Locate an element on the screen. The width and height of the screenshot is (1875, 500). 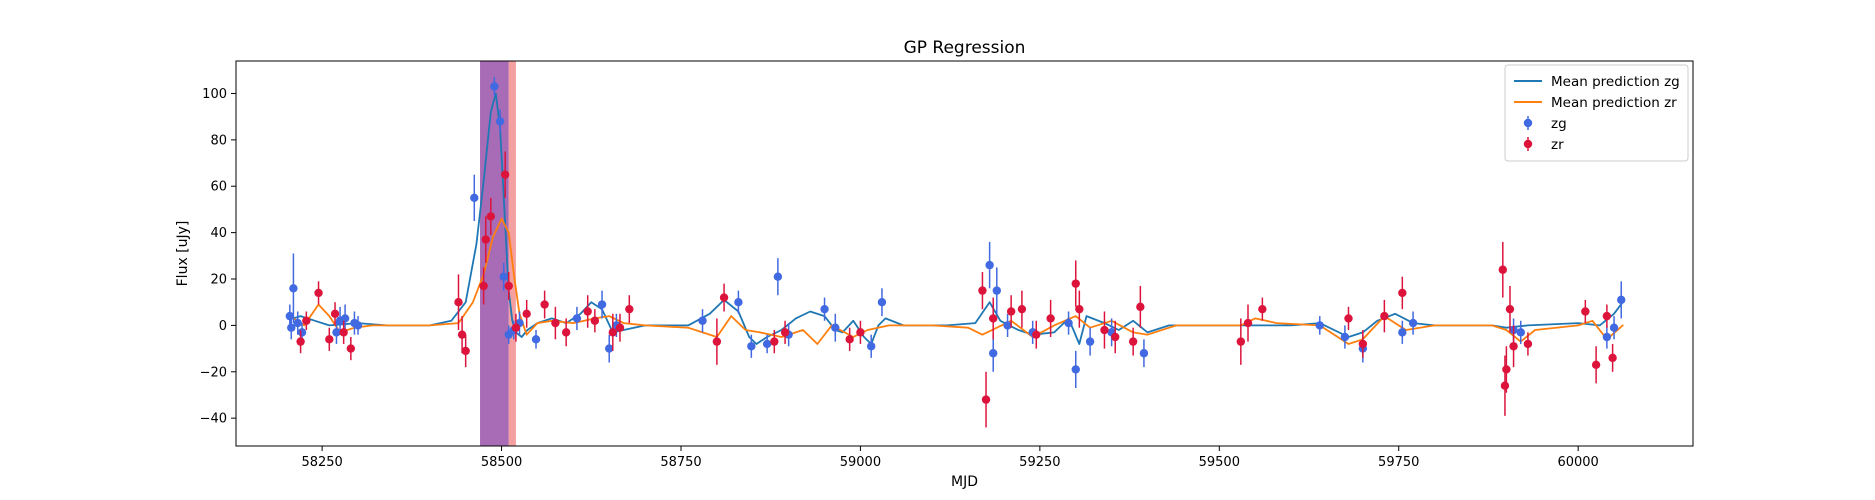
x-tick-label: 58250 is located at coordinates (321, 462).